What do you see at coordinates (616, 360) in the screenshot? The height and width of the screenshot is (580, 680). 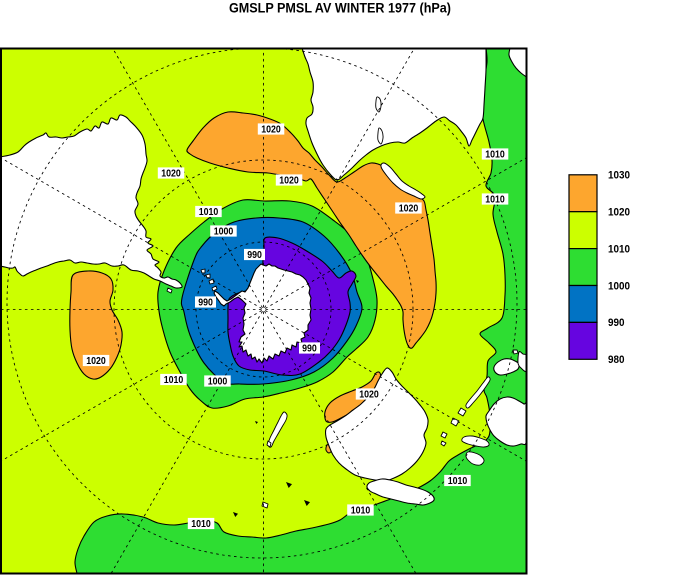 I see `svg-text: 980` at bounding box center [616, 360].